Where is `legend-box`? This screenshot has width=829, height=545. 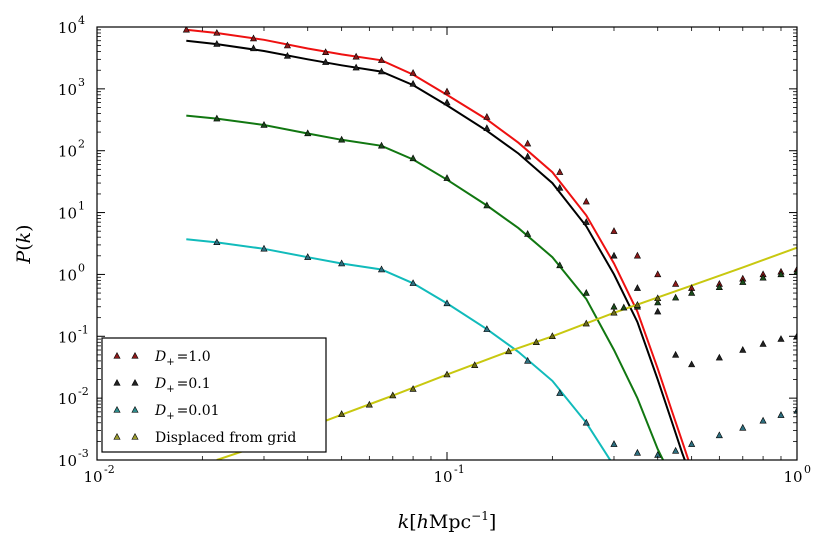
legend-box is located at coordinates (214, 395).